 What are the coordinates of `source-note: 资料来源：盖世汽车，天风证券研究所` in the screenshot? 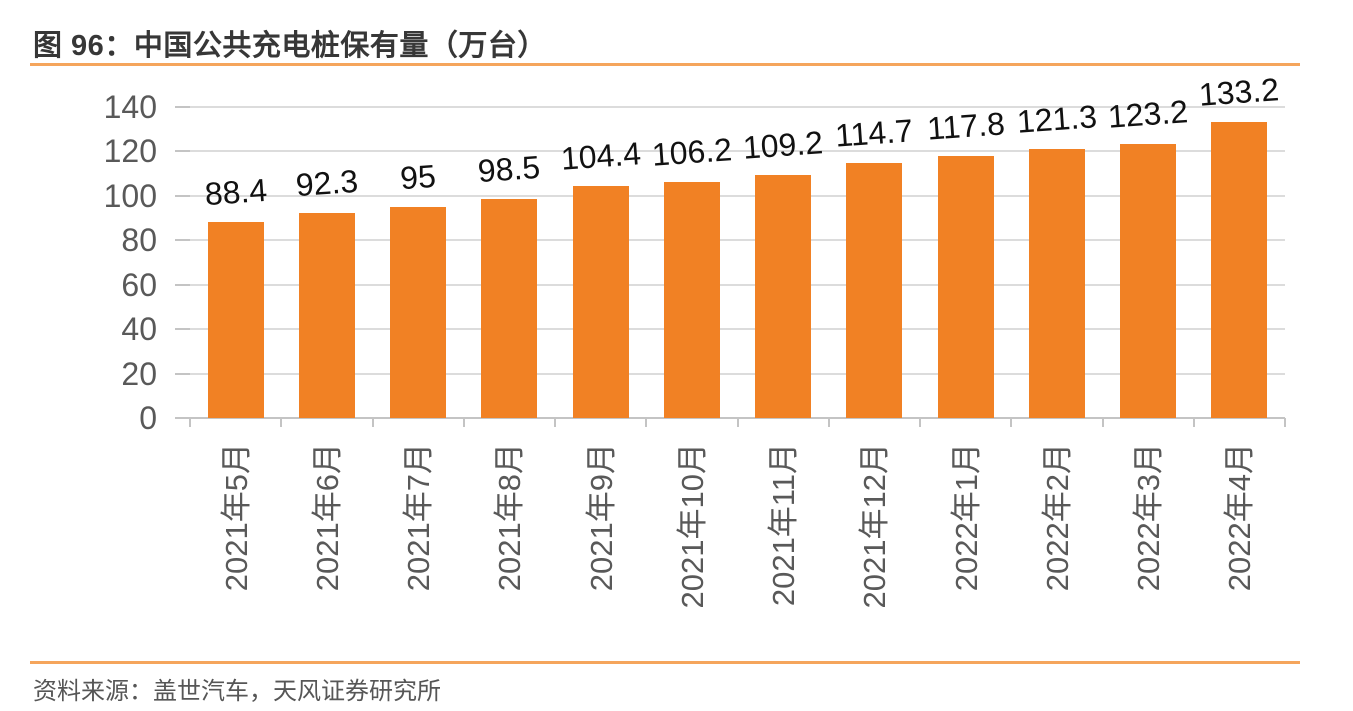 It's located at (237, 691).